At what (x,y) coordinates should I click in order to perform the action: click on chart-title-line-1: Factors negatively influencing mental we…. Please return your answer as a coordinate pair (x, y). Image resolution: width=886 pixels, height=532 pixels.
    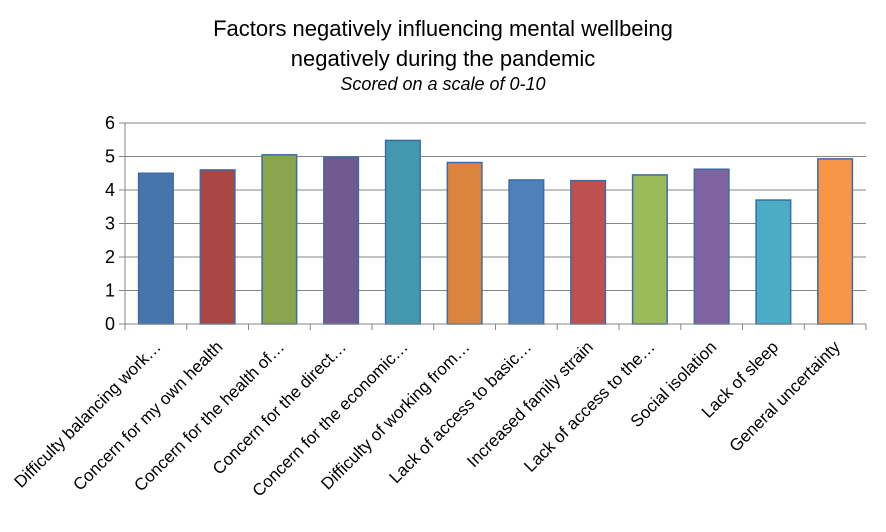
    Looking at the image, I should click on (443, 28).